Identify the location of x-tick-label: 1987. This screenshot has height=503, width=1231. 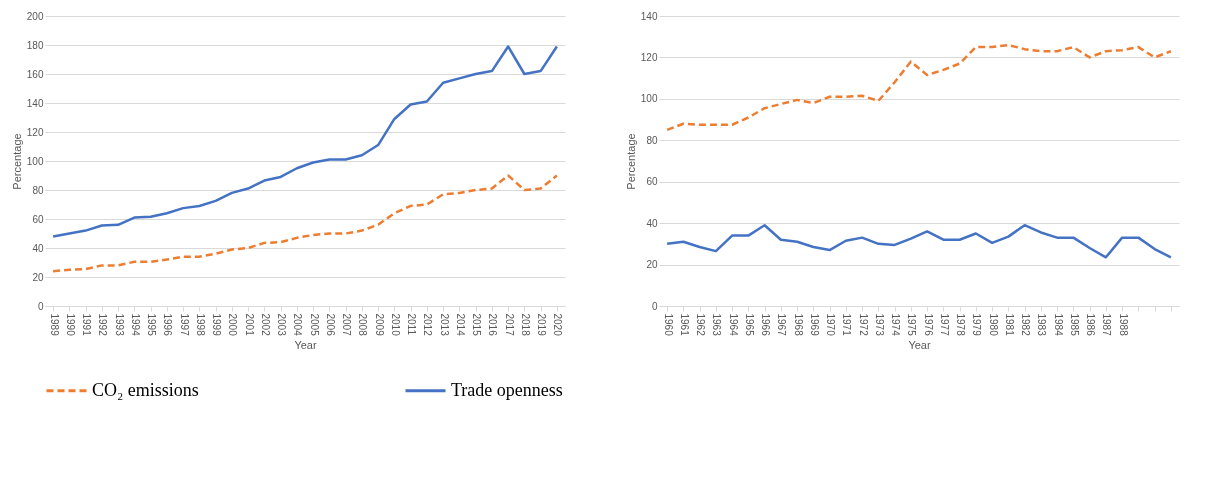
(1107, 325).